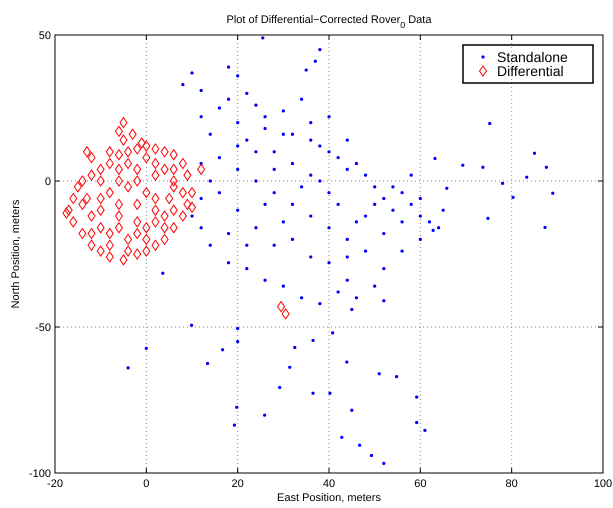 This screenshot has width=613, height=508. I want to click on chart-title: Plot of Differential−Corrected Rover$_{0}$ Data, so click(329, 22).